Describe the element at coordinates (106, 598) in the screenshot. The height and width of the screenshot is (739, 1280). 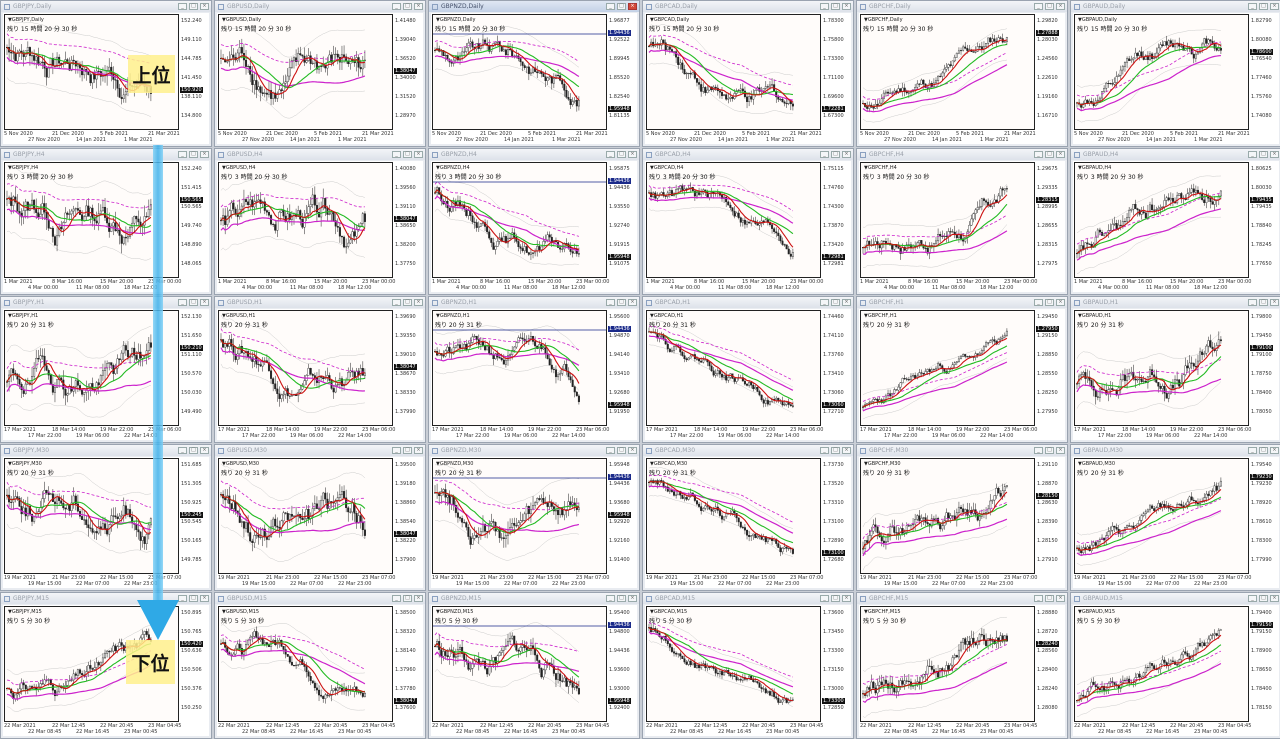
I see `window-titlebar: GBPJPY,M15_□×` at that location.